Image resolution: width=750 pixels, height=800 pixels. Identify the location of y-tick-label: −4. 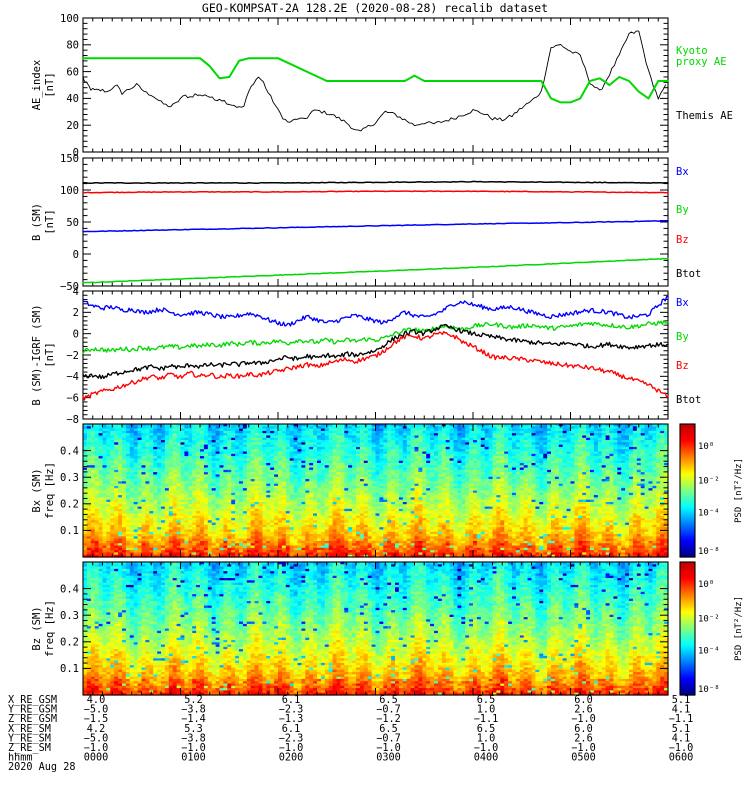
(72, 377).